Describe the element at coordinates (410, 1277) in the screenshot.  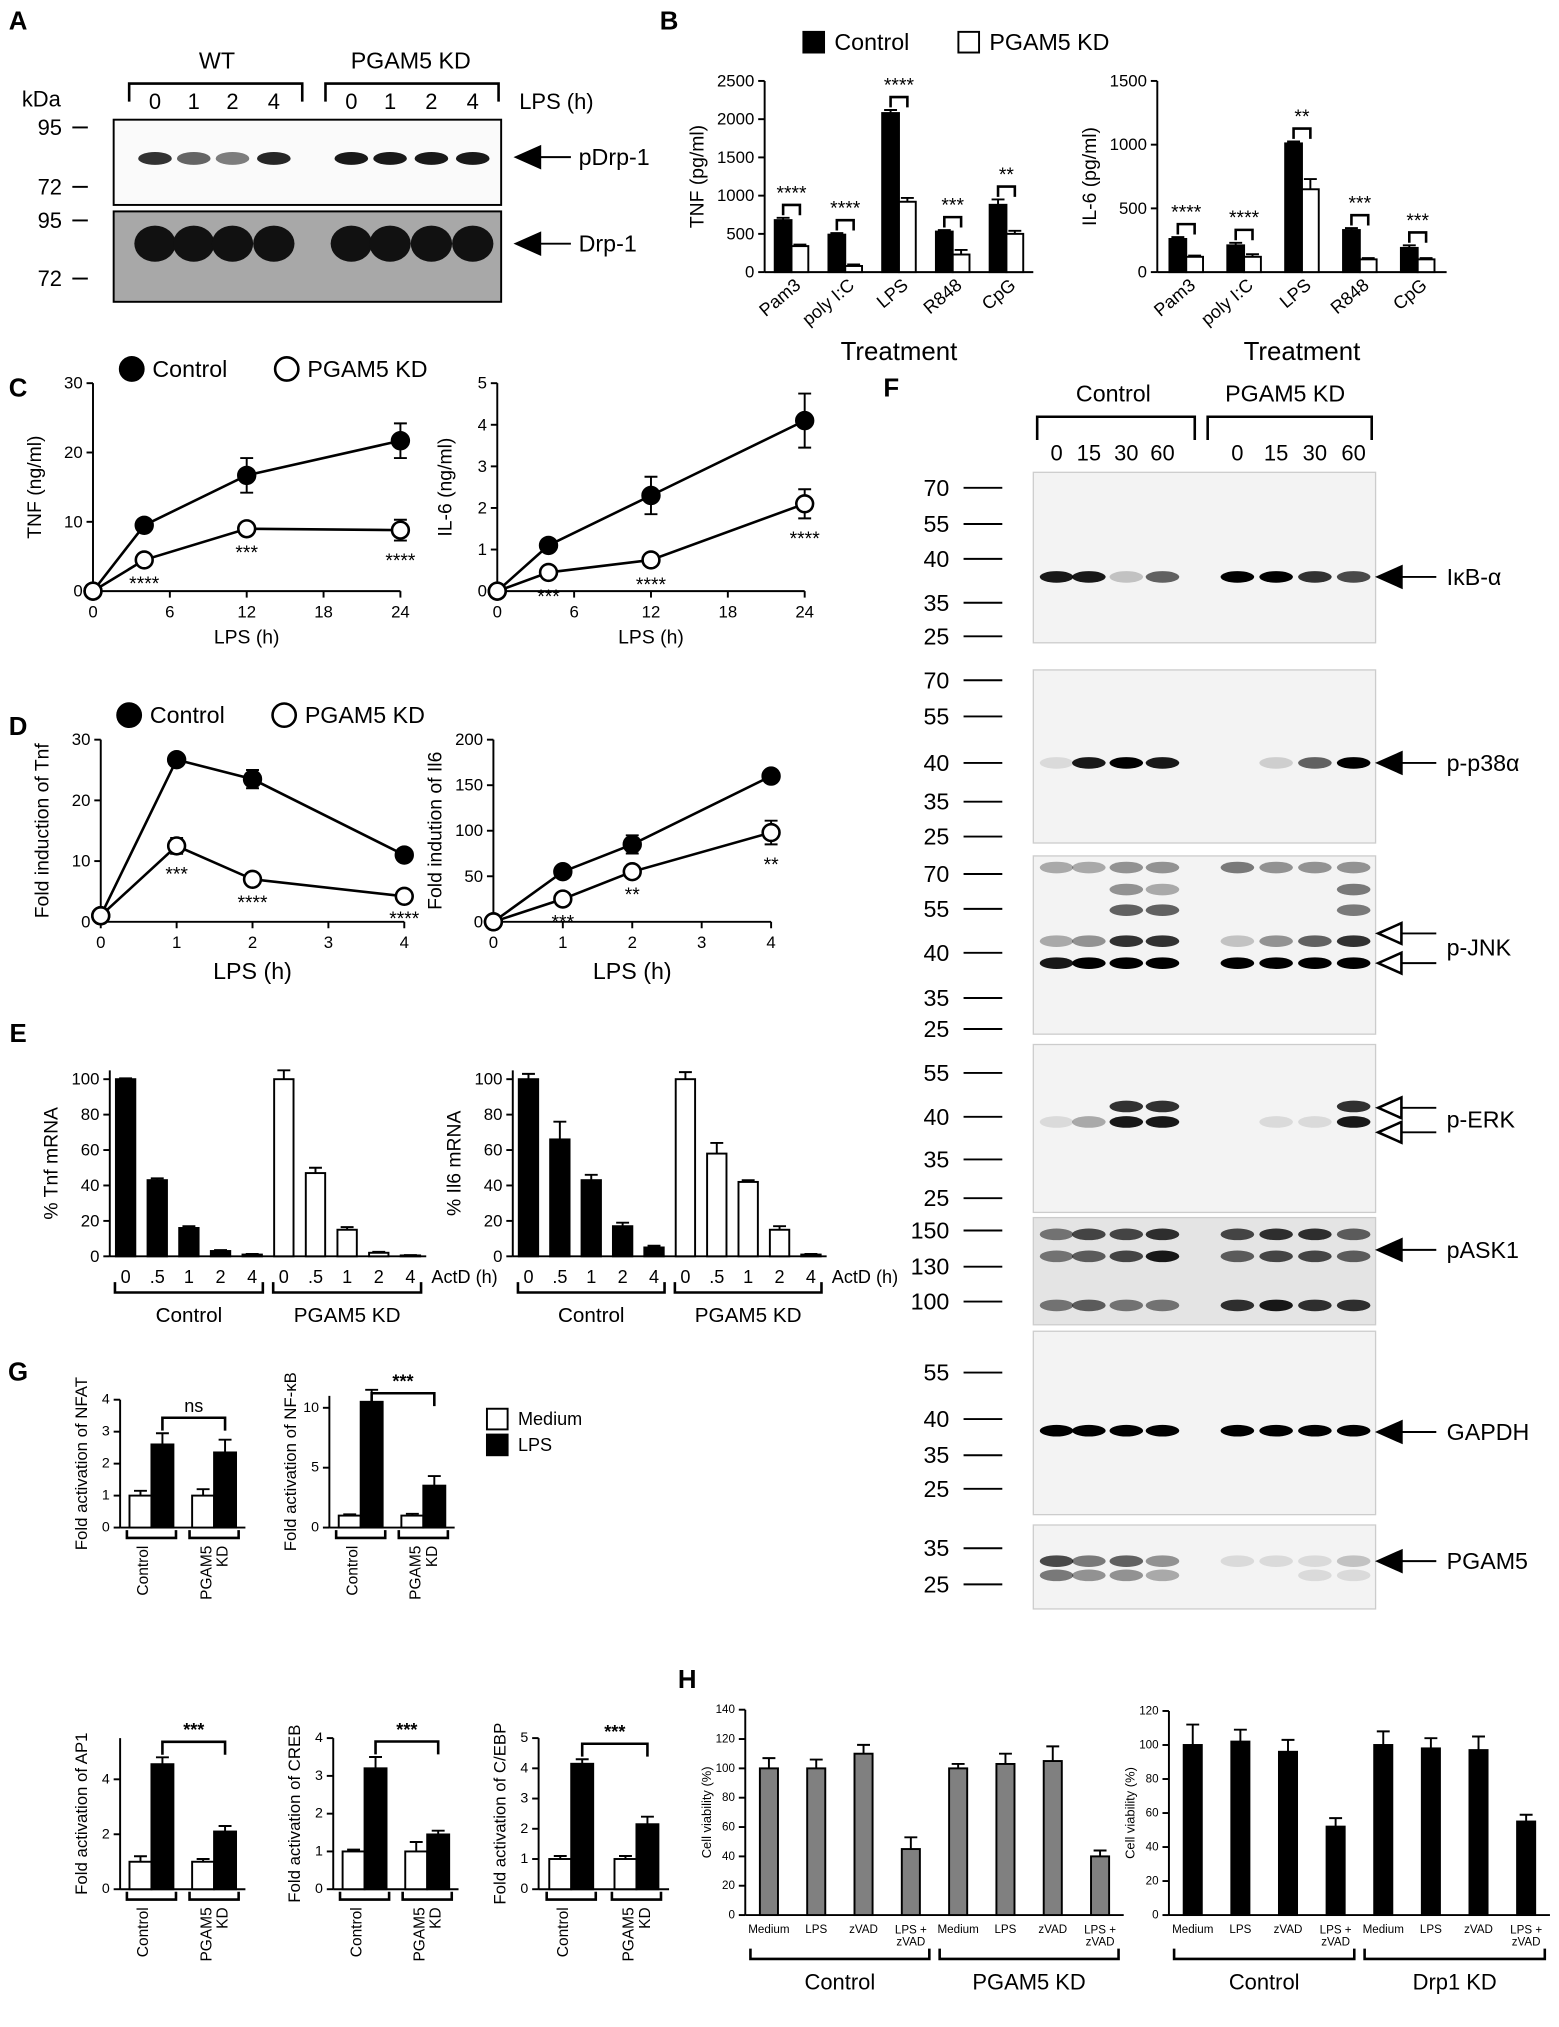
I see `x-tick-label: 4` at that location.